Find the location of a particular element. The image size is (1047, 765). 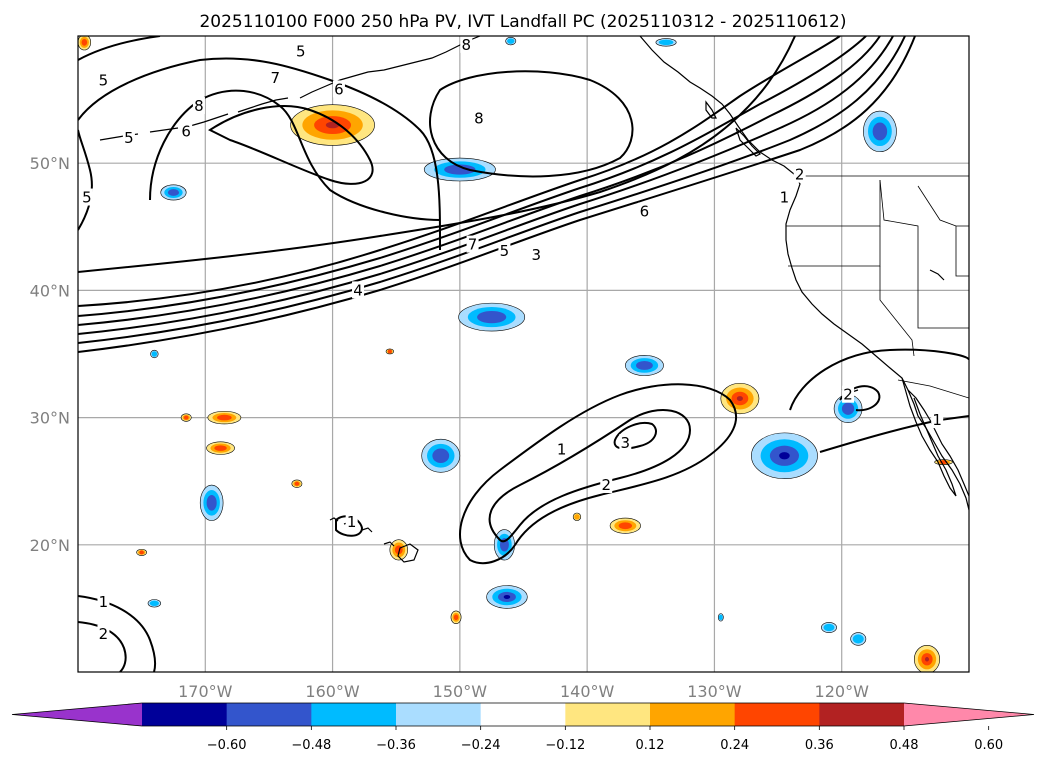

lon-tick-label: 170°W is located at coordinates (205, 691).